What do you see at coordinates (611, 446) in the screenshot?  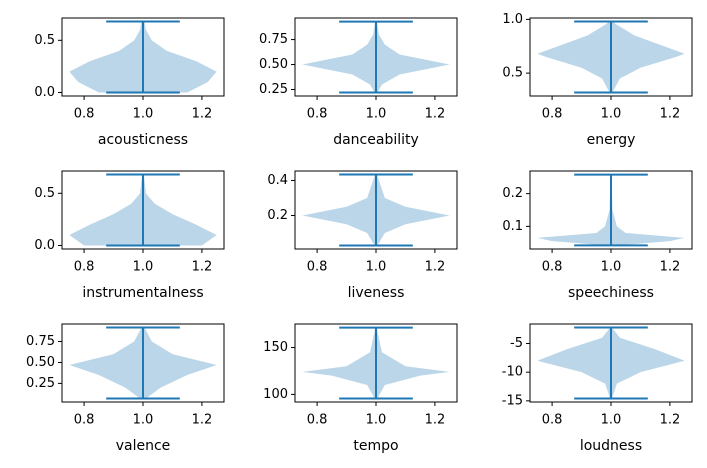 I see `x-axis-label: loudness` at bounding box center [611, 446].